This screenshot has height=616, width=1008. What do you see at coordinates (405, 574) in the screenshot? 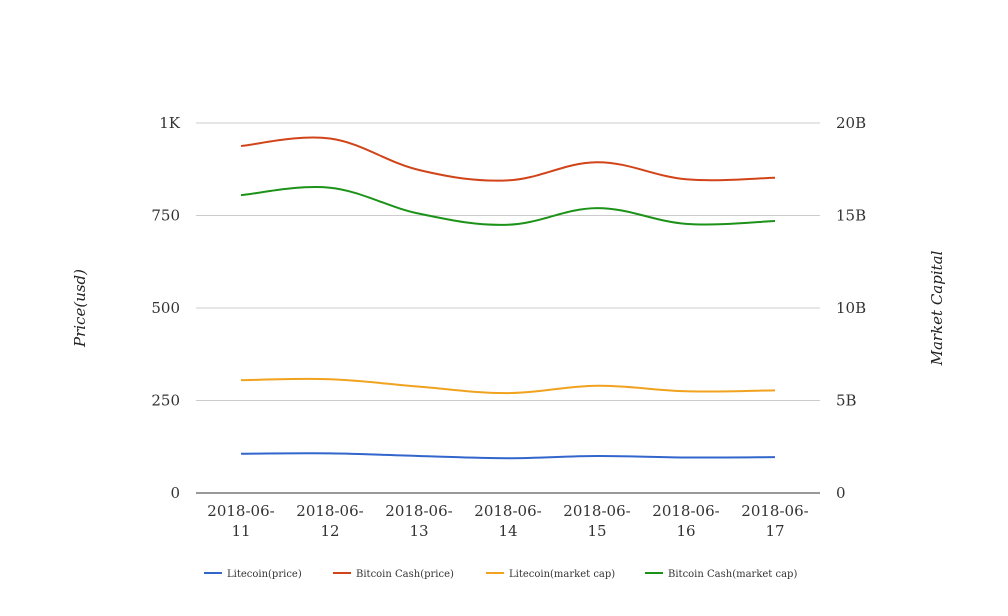
I see `legend-label: Bitcoin Cash(price)` at bounding box center [405, 574].